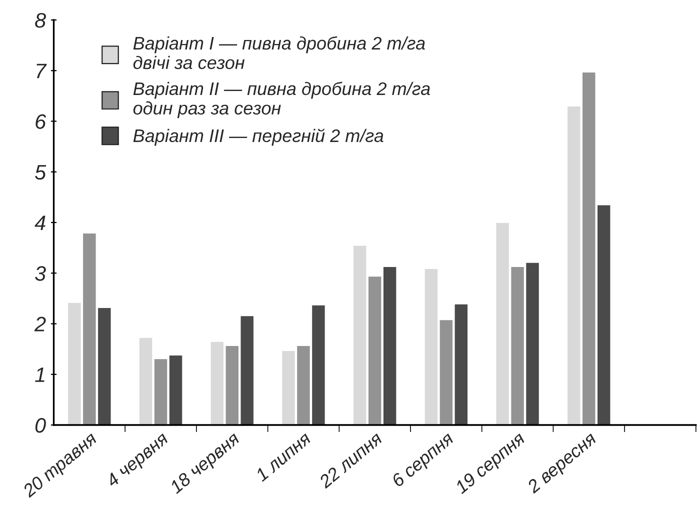 The image size is (698, 526). What do you see at coordinates (40, 425) in the screenshot?
I see `y-tick-label: 0` at bounding box center [40, 425].